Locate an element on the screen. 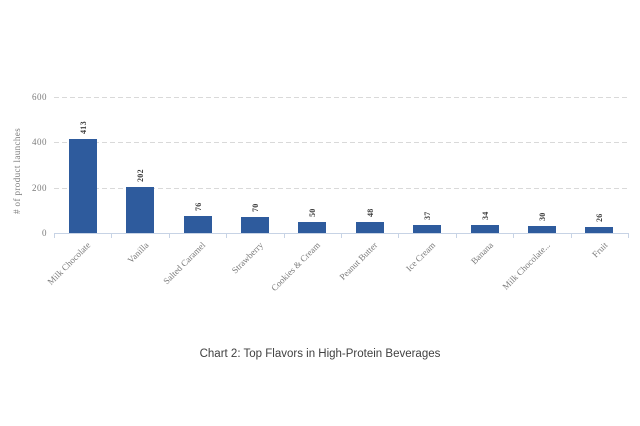  x-category-label: Peanut Butter is located at coordinates (358, 261).